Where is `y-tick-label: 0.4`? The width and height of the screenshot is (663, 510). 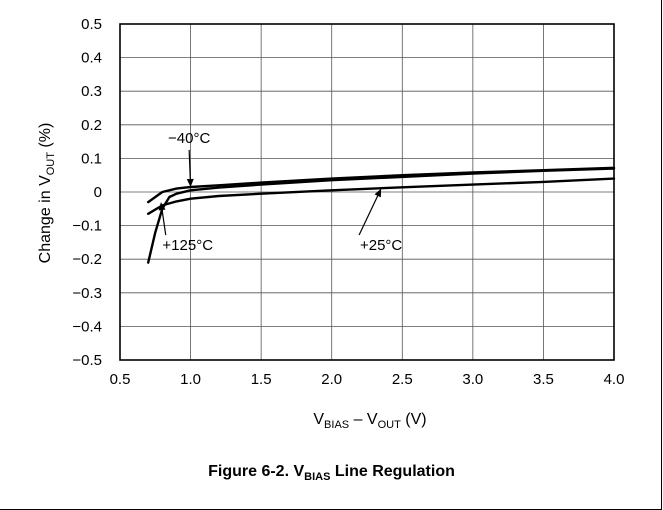 y-tick-label: 0.4 is located at coordinates (91, 58).